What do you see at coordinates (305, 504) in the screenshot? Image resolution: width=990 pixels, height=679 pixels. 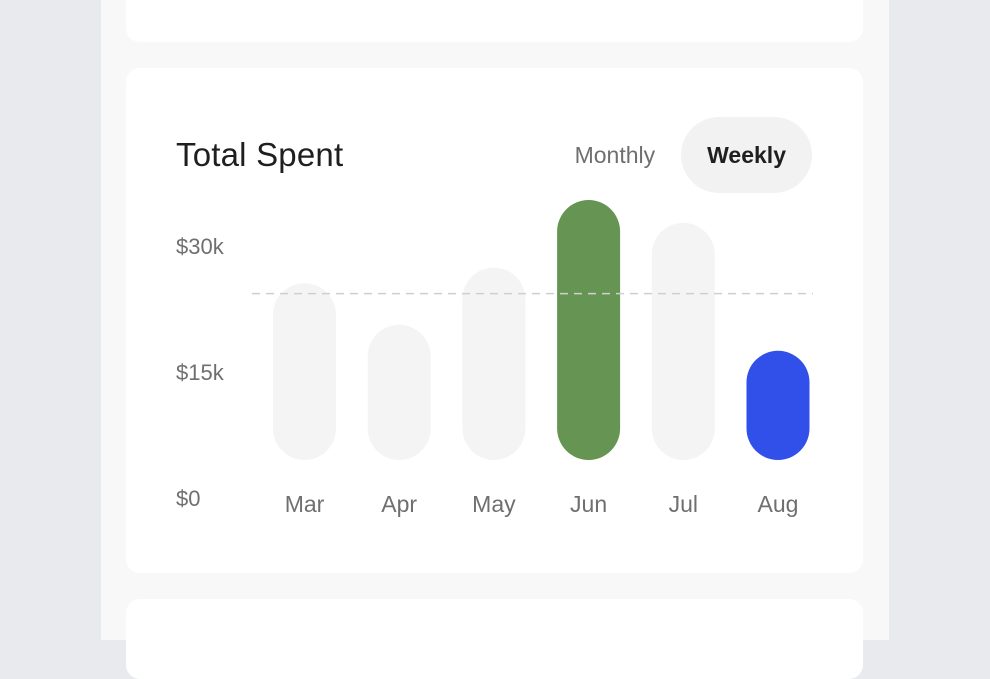 I see `x-tick-label: Mar` at bounding box center [305, 504].